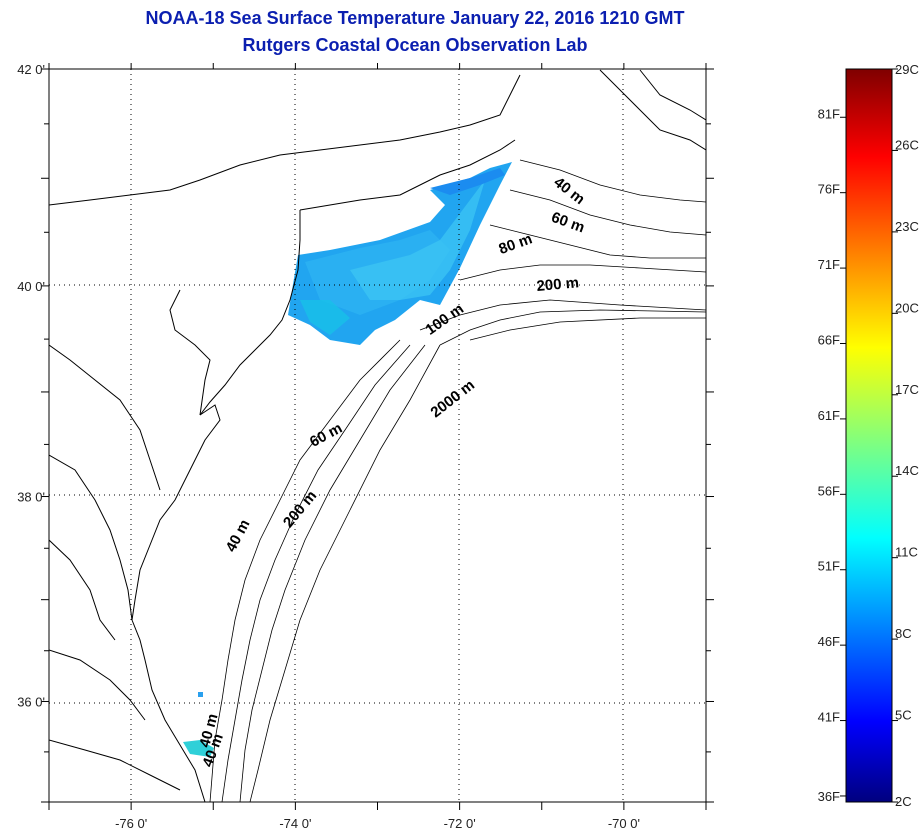 This screenshot has height=832, width=920. Describe the element at coordinates (906, 552) in the screenshot. I see `colorbar-label-celsius: 11C` at that location.